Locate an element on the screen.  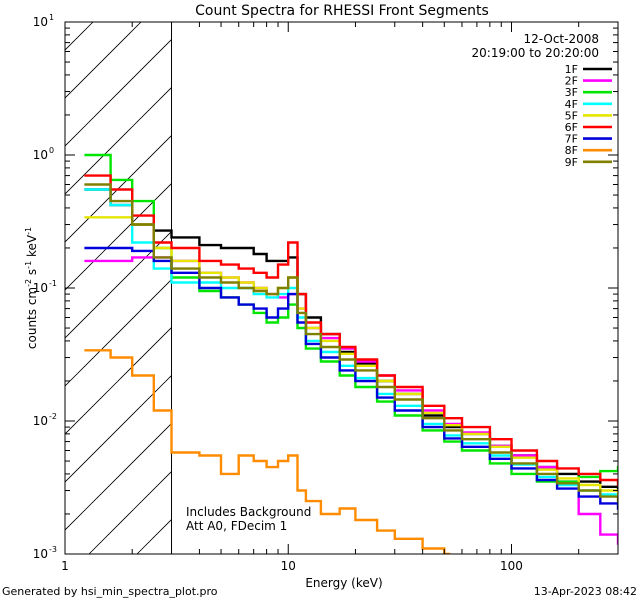
x-tick-label: 100 is located at coordinates (511, 566).